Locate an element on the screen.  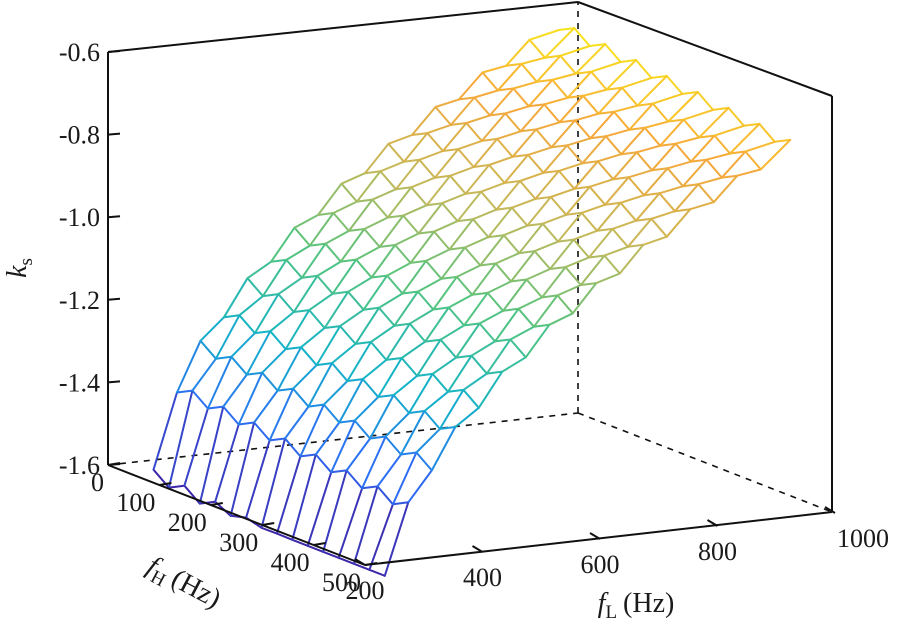
box-edge is located at coordinates (705, 49).